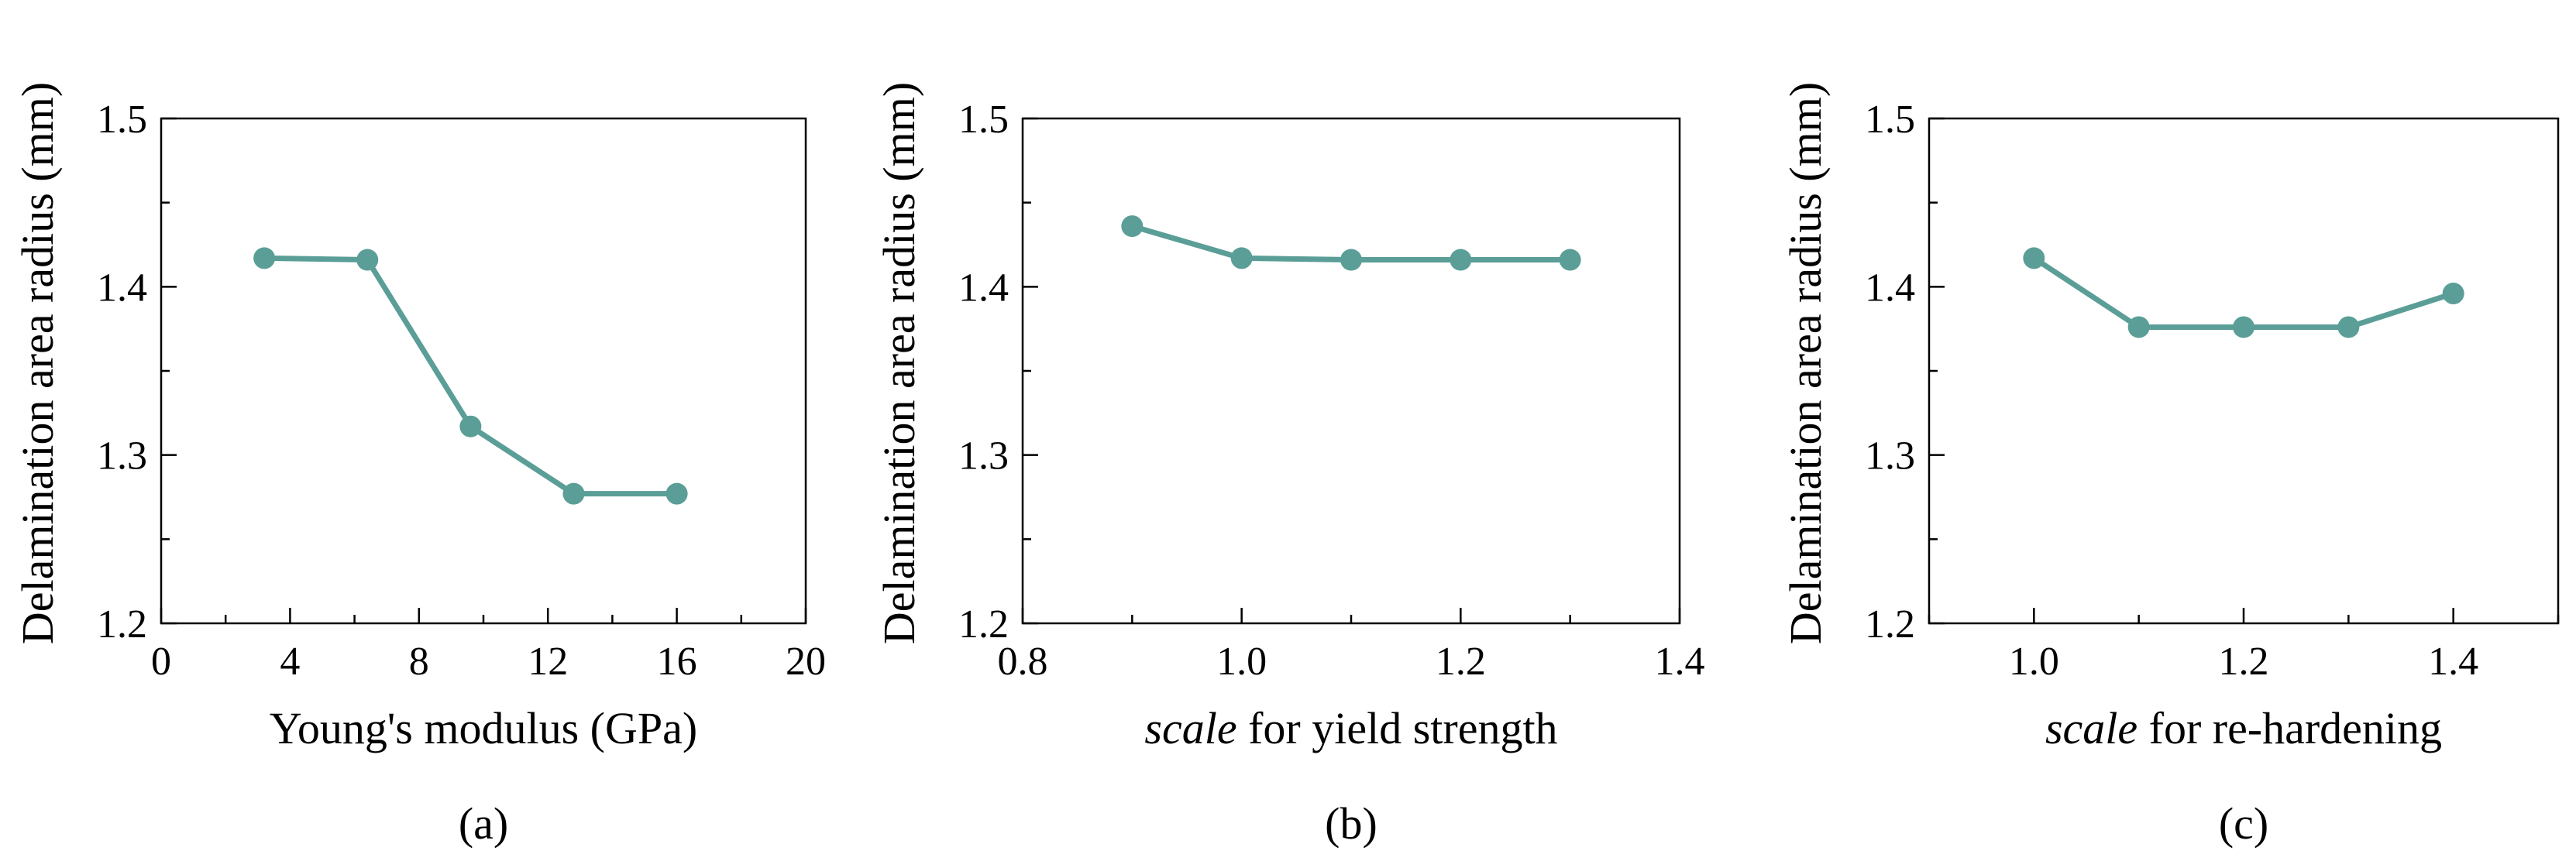 The image size is (2576, 868). I want to click on x-axis-title-text: for re-hardening, so click(2289, 728).